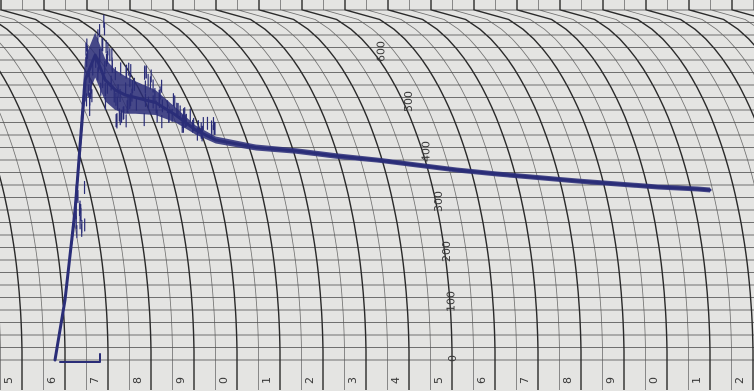 The image size is (754, 391). Describe the element at coordinates (80, 358) in the screenshot. I see `pen-start-mark` at that location.